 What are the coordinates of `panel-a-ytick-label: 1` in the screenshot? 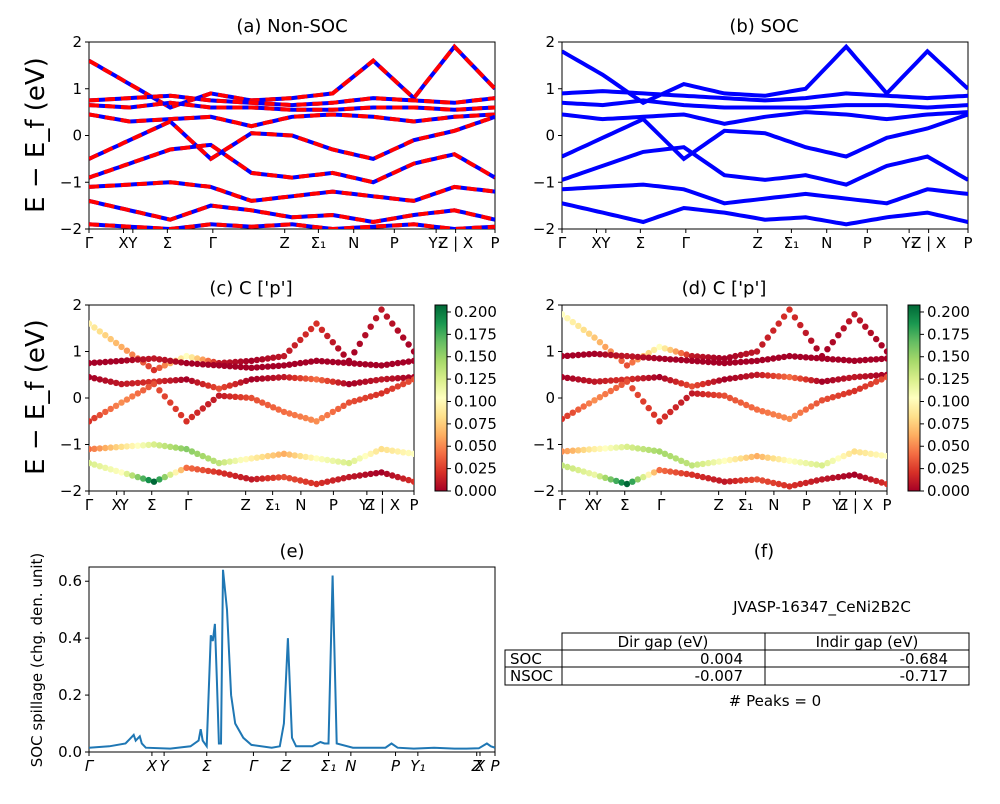 It's located at (77, 89).